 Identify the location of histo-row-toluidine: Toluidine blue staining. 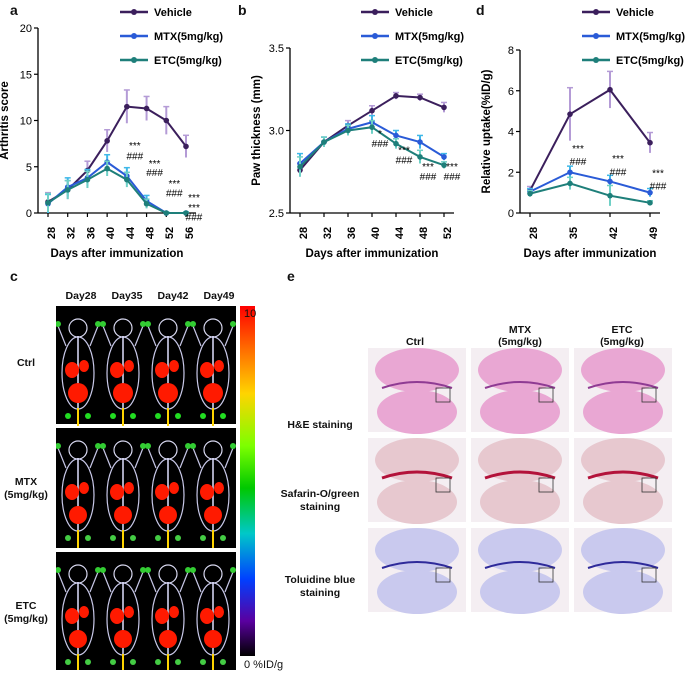
(320, 587).